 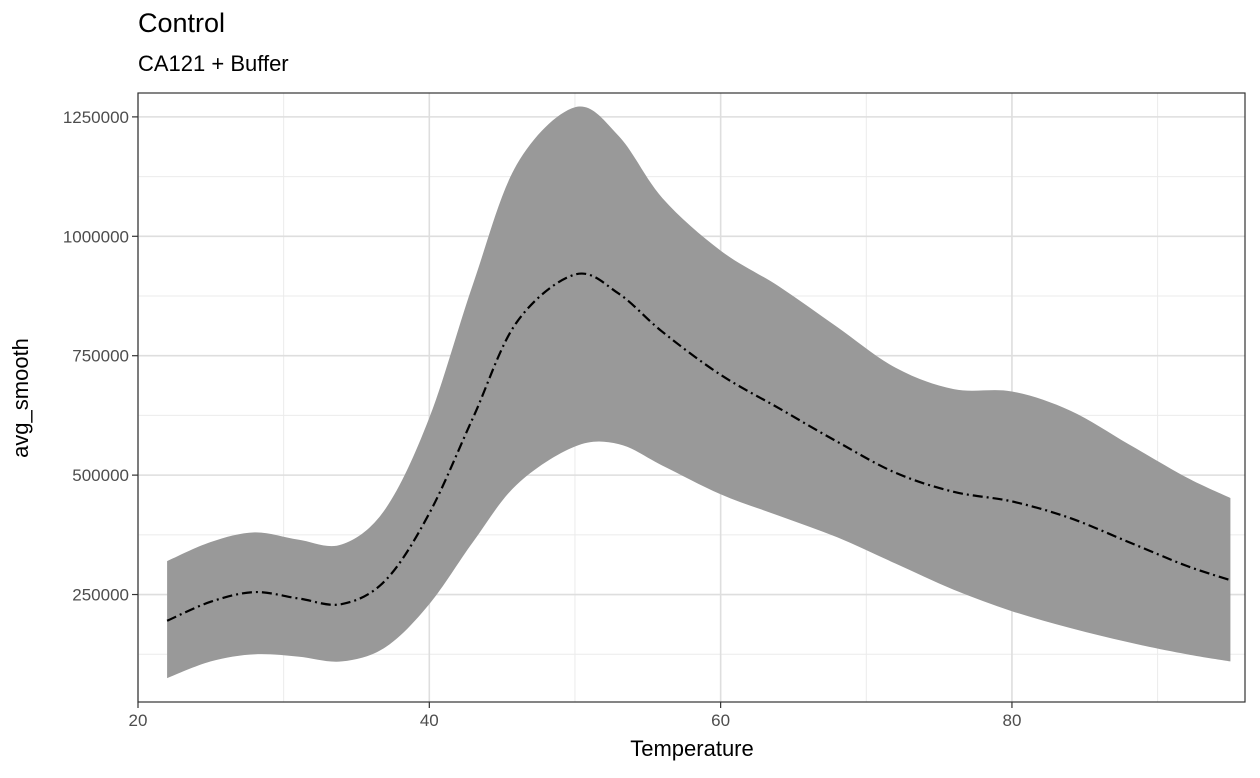 I want to click on y-tick-label: 250000, so click(x=100, y=595).